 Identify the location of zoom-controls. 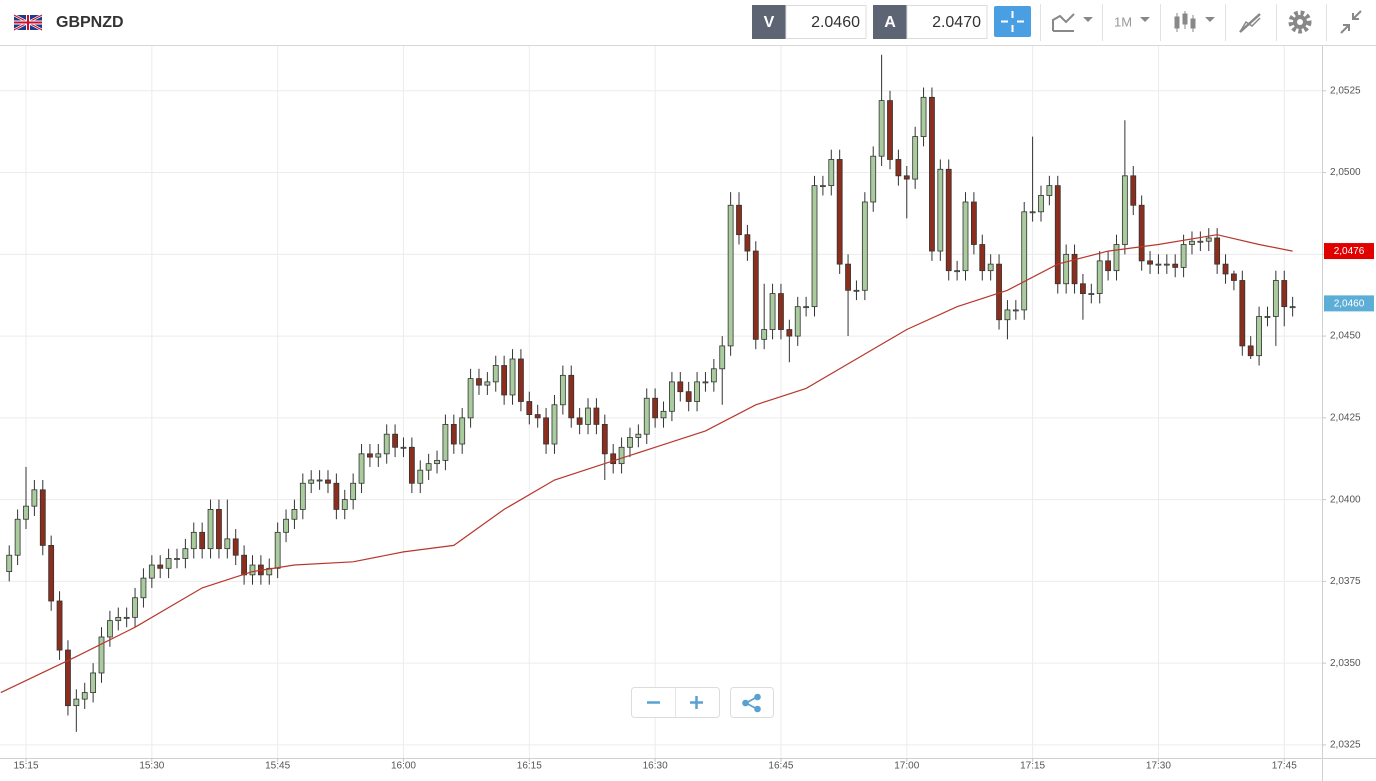
(702, 702).